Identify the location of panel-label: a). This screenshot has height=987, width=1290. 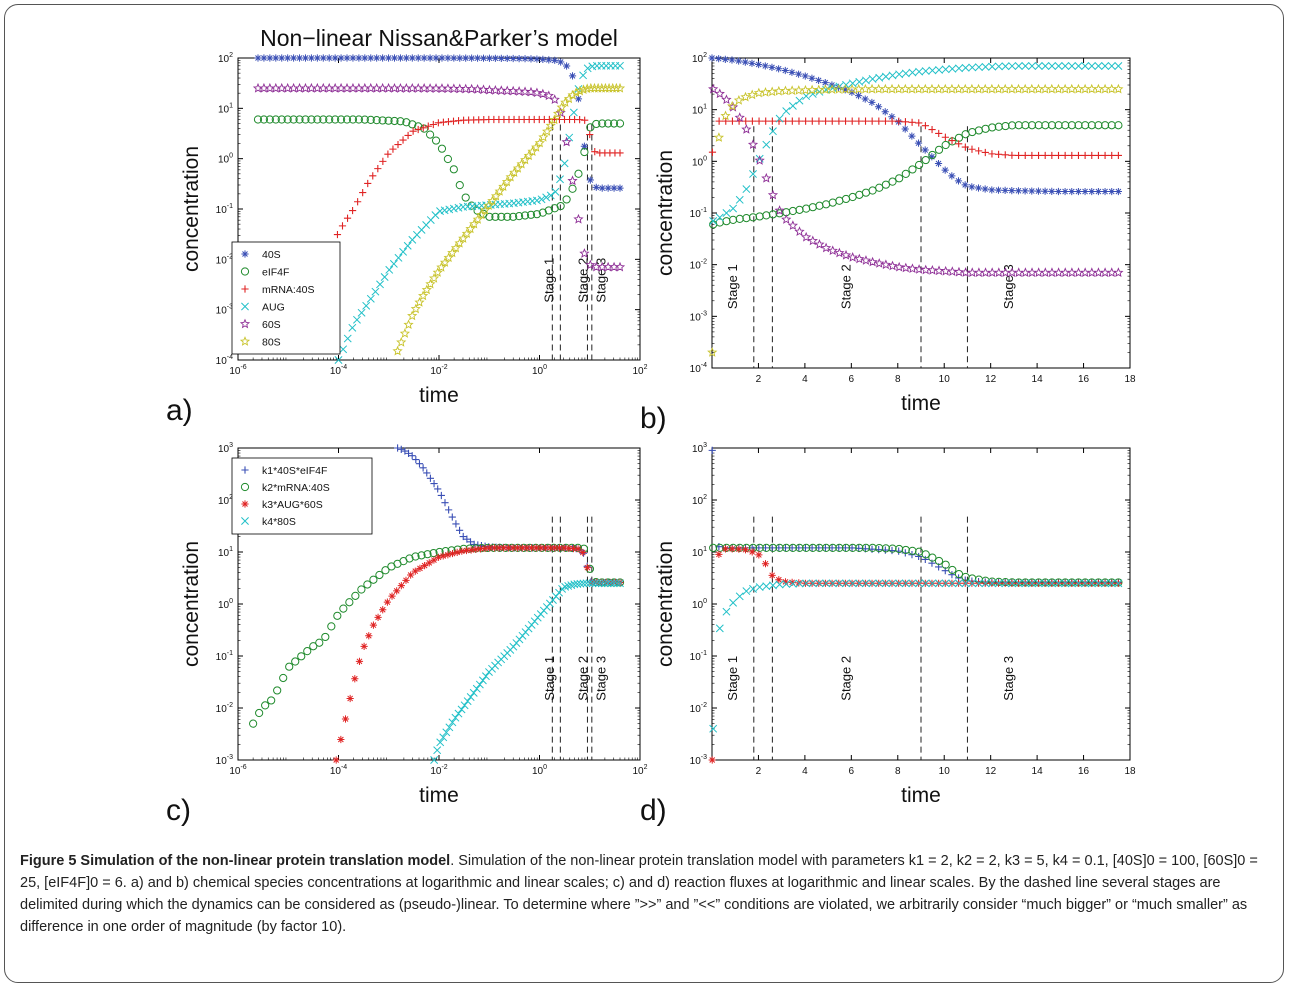
(179, 410).